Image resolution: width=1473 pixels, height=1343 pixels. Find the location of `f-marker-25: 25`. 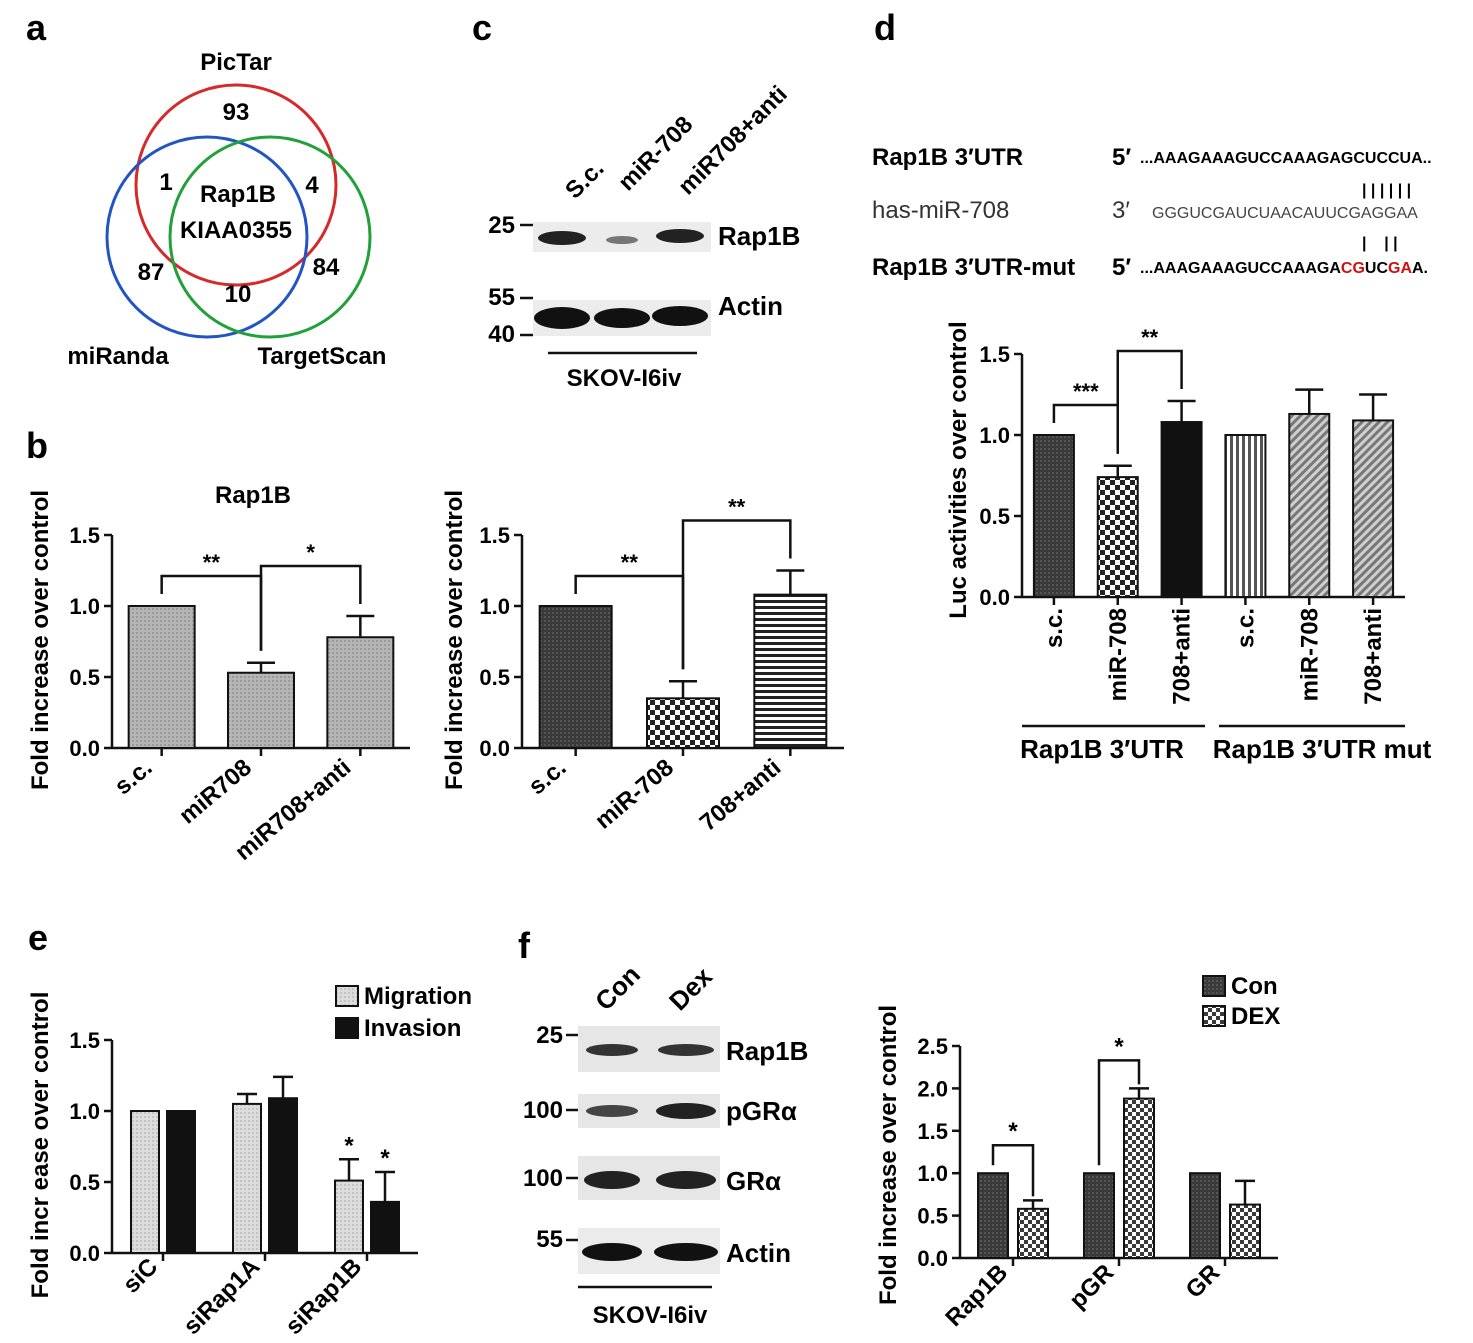

f-marker-25: 25 is located at coordinates (549, 1035).